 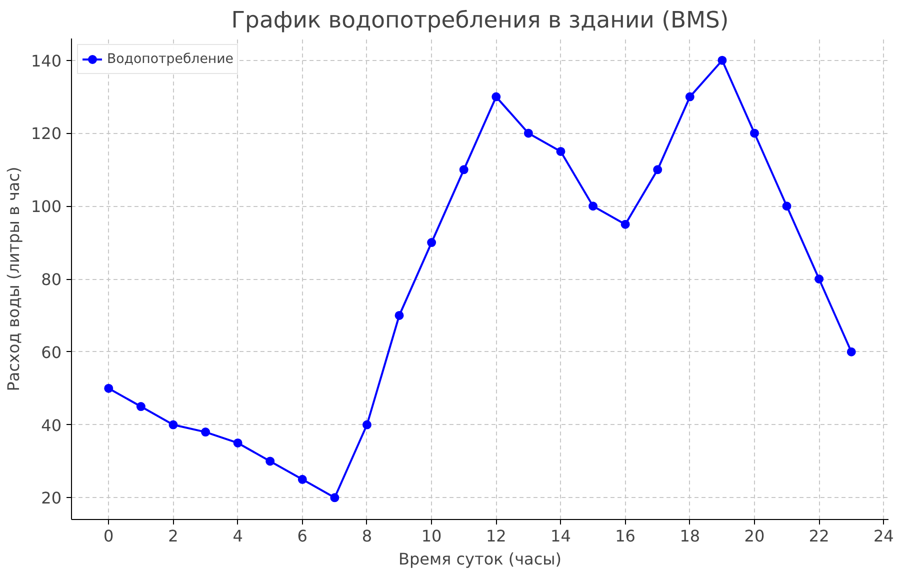 What do you see at coordinates (51, 279) in the screenshot?
I see `y-tick-label: 80` at bounding box center [51, 279].